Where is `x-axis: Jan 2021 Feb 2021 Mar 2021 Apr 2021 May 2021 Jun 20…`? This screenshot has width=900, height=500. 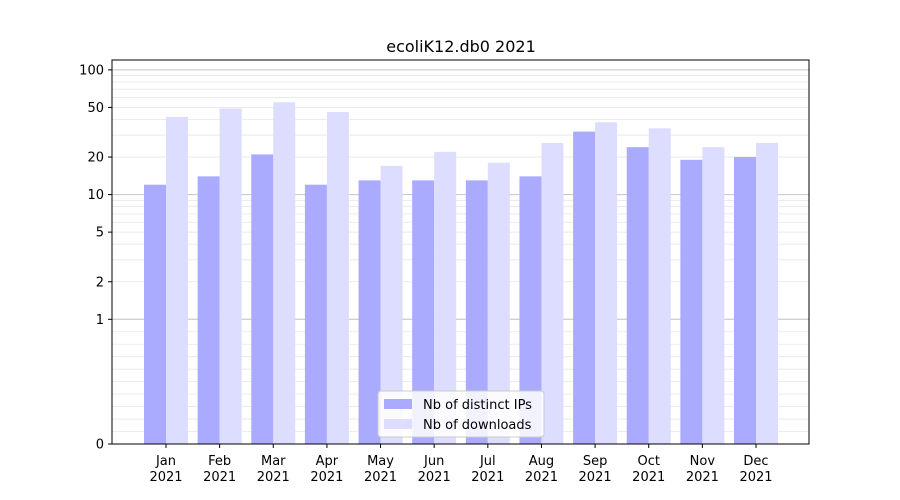
x-axis: Jan 2021 Feb 2021 Mar 2021 Apr 2021 May 2021 Jun 20… is located at coordinates (461, 464).